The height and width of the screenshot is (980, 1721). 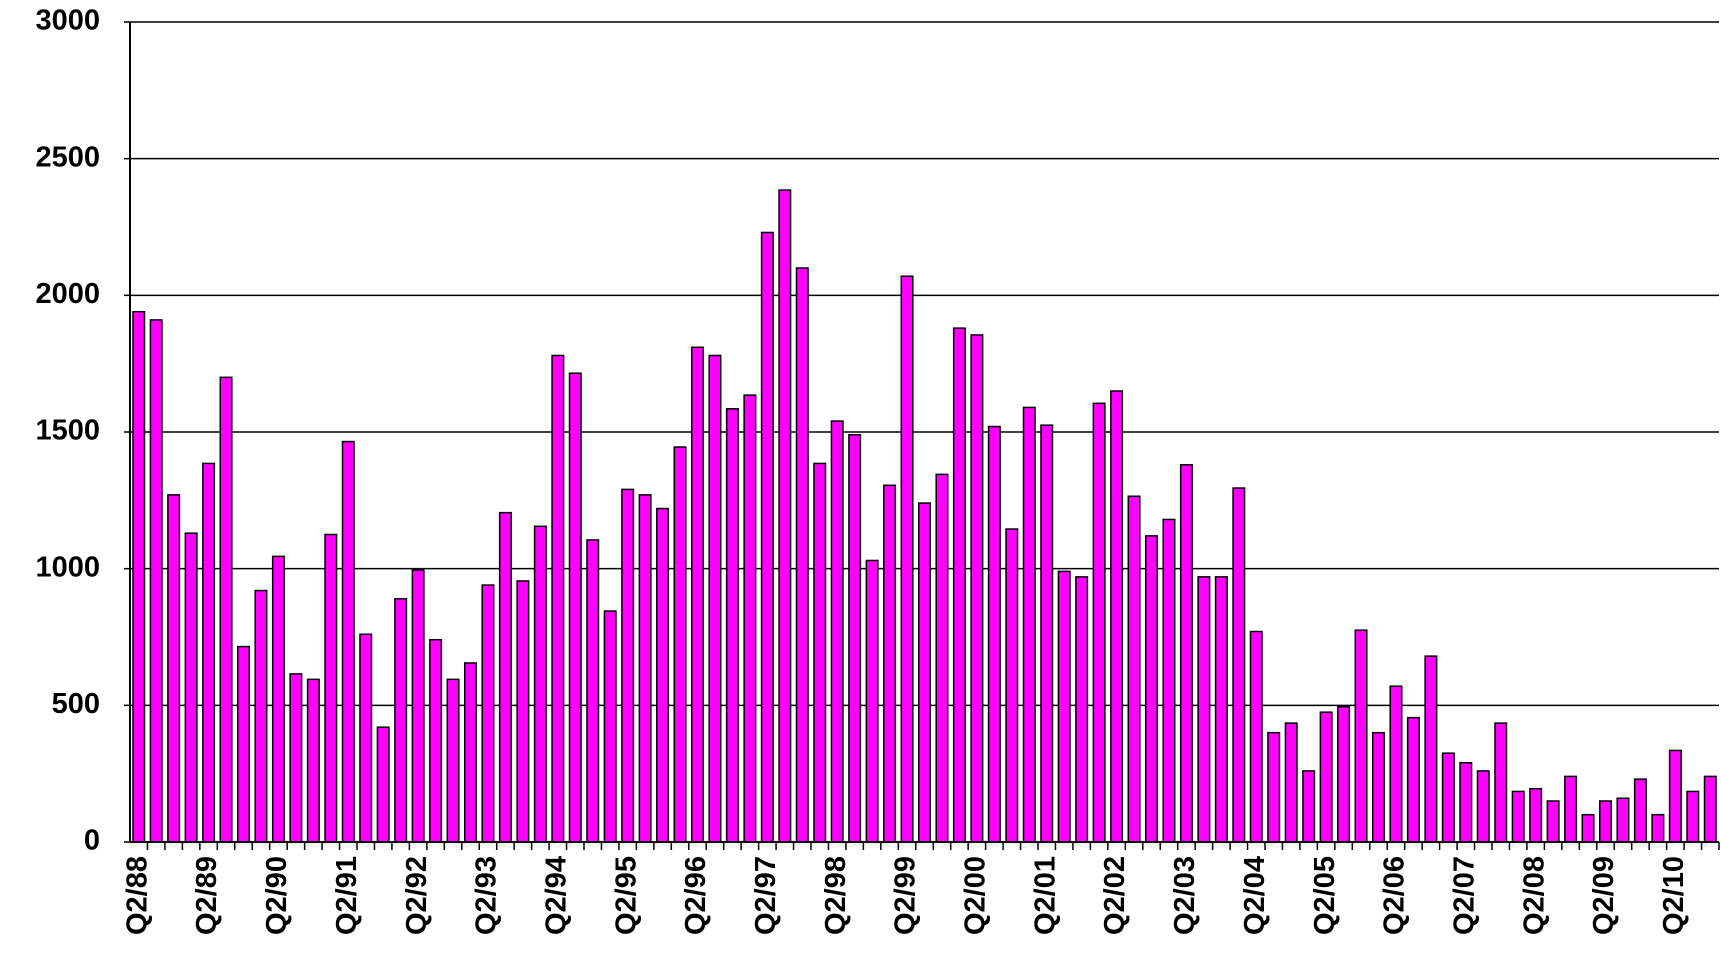 I want to click on x-tick-label: Q2/05, so click(x=1325, y=895).